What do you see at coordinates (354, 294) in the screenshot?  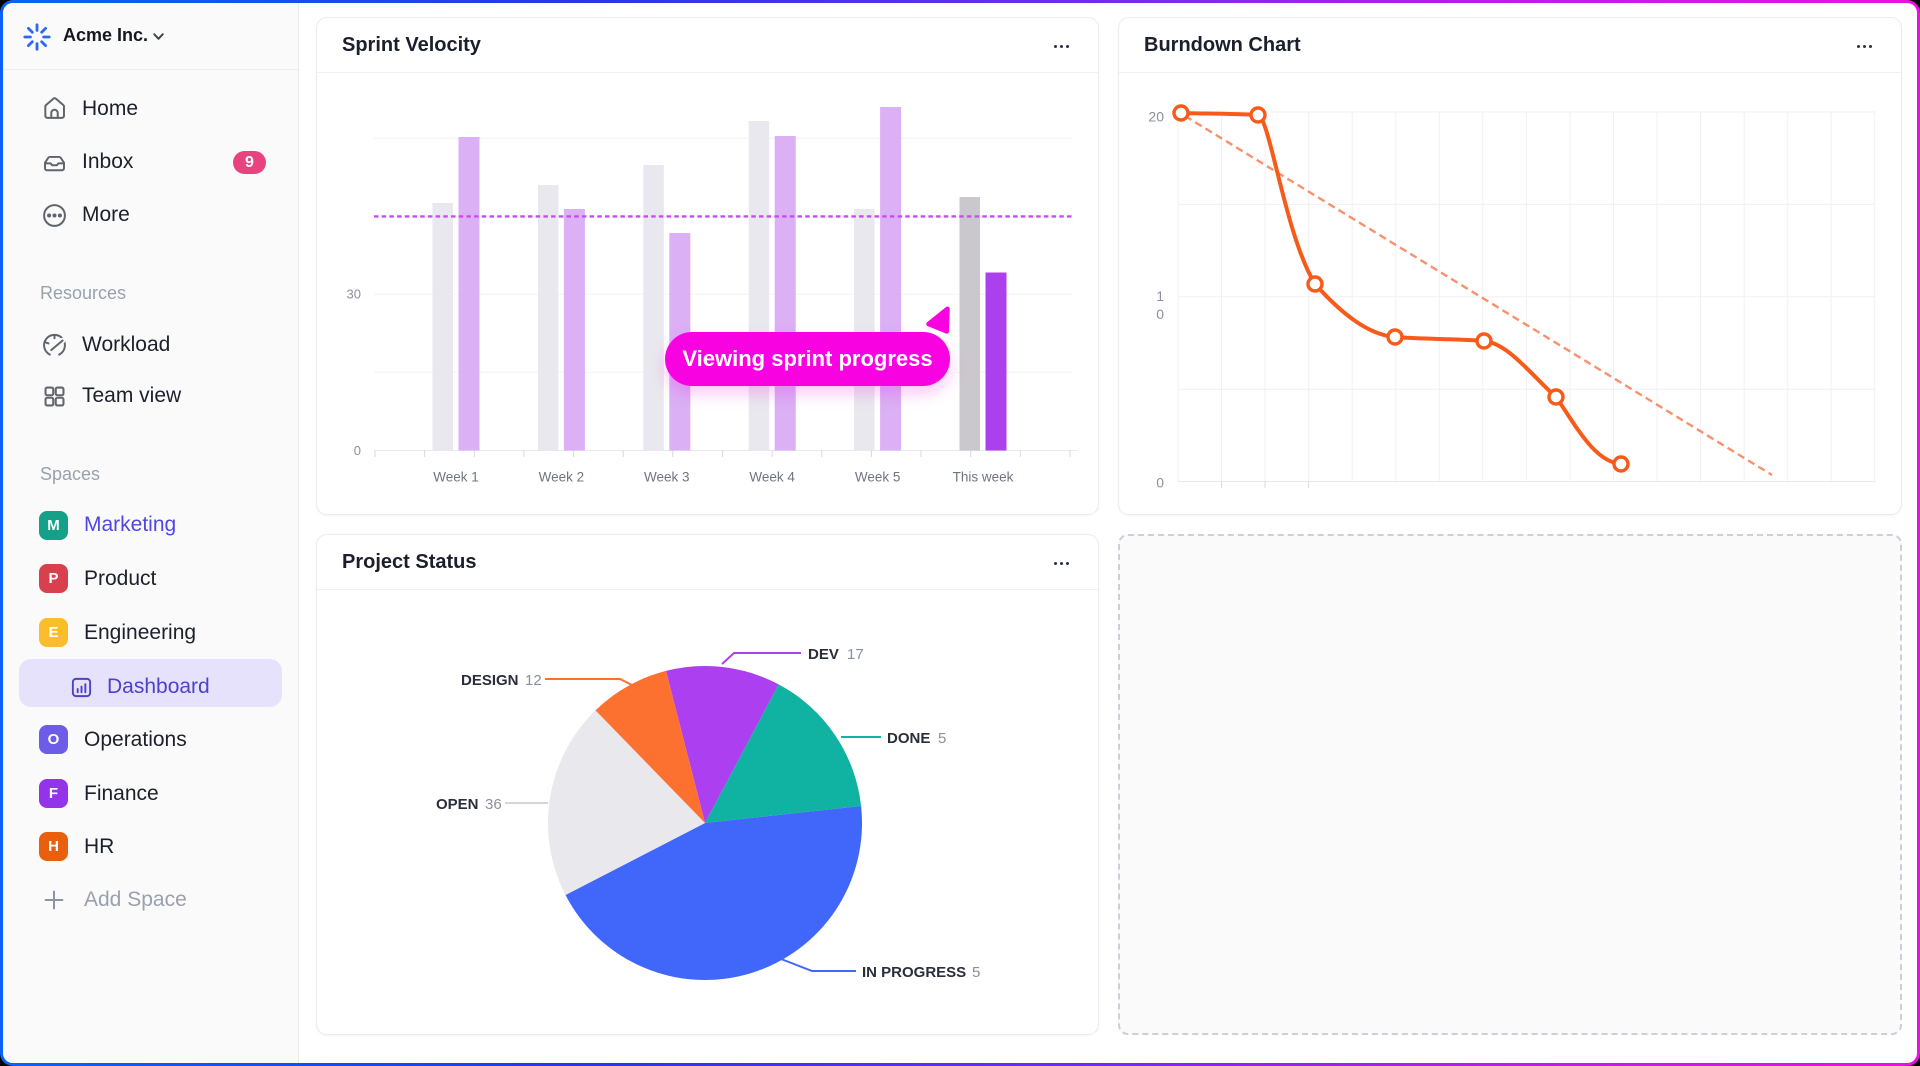 I see `svg-text: 30` at bounding box center [354, 294].